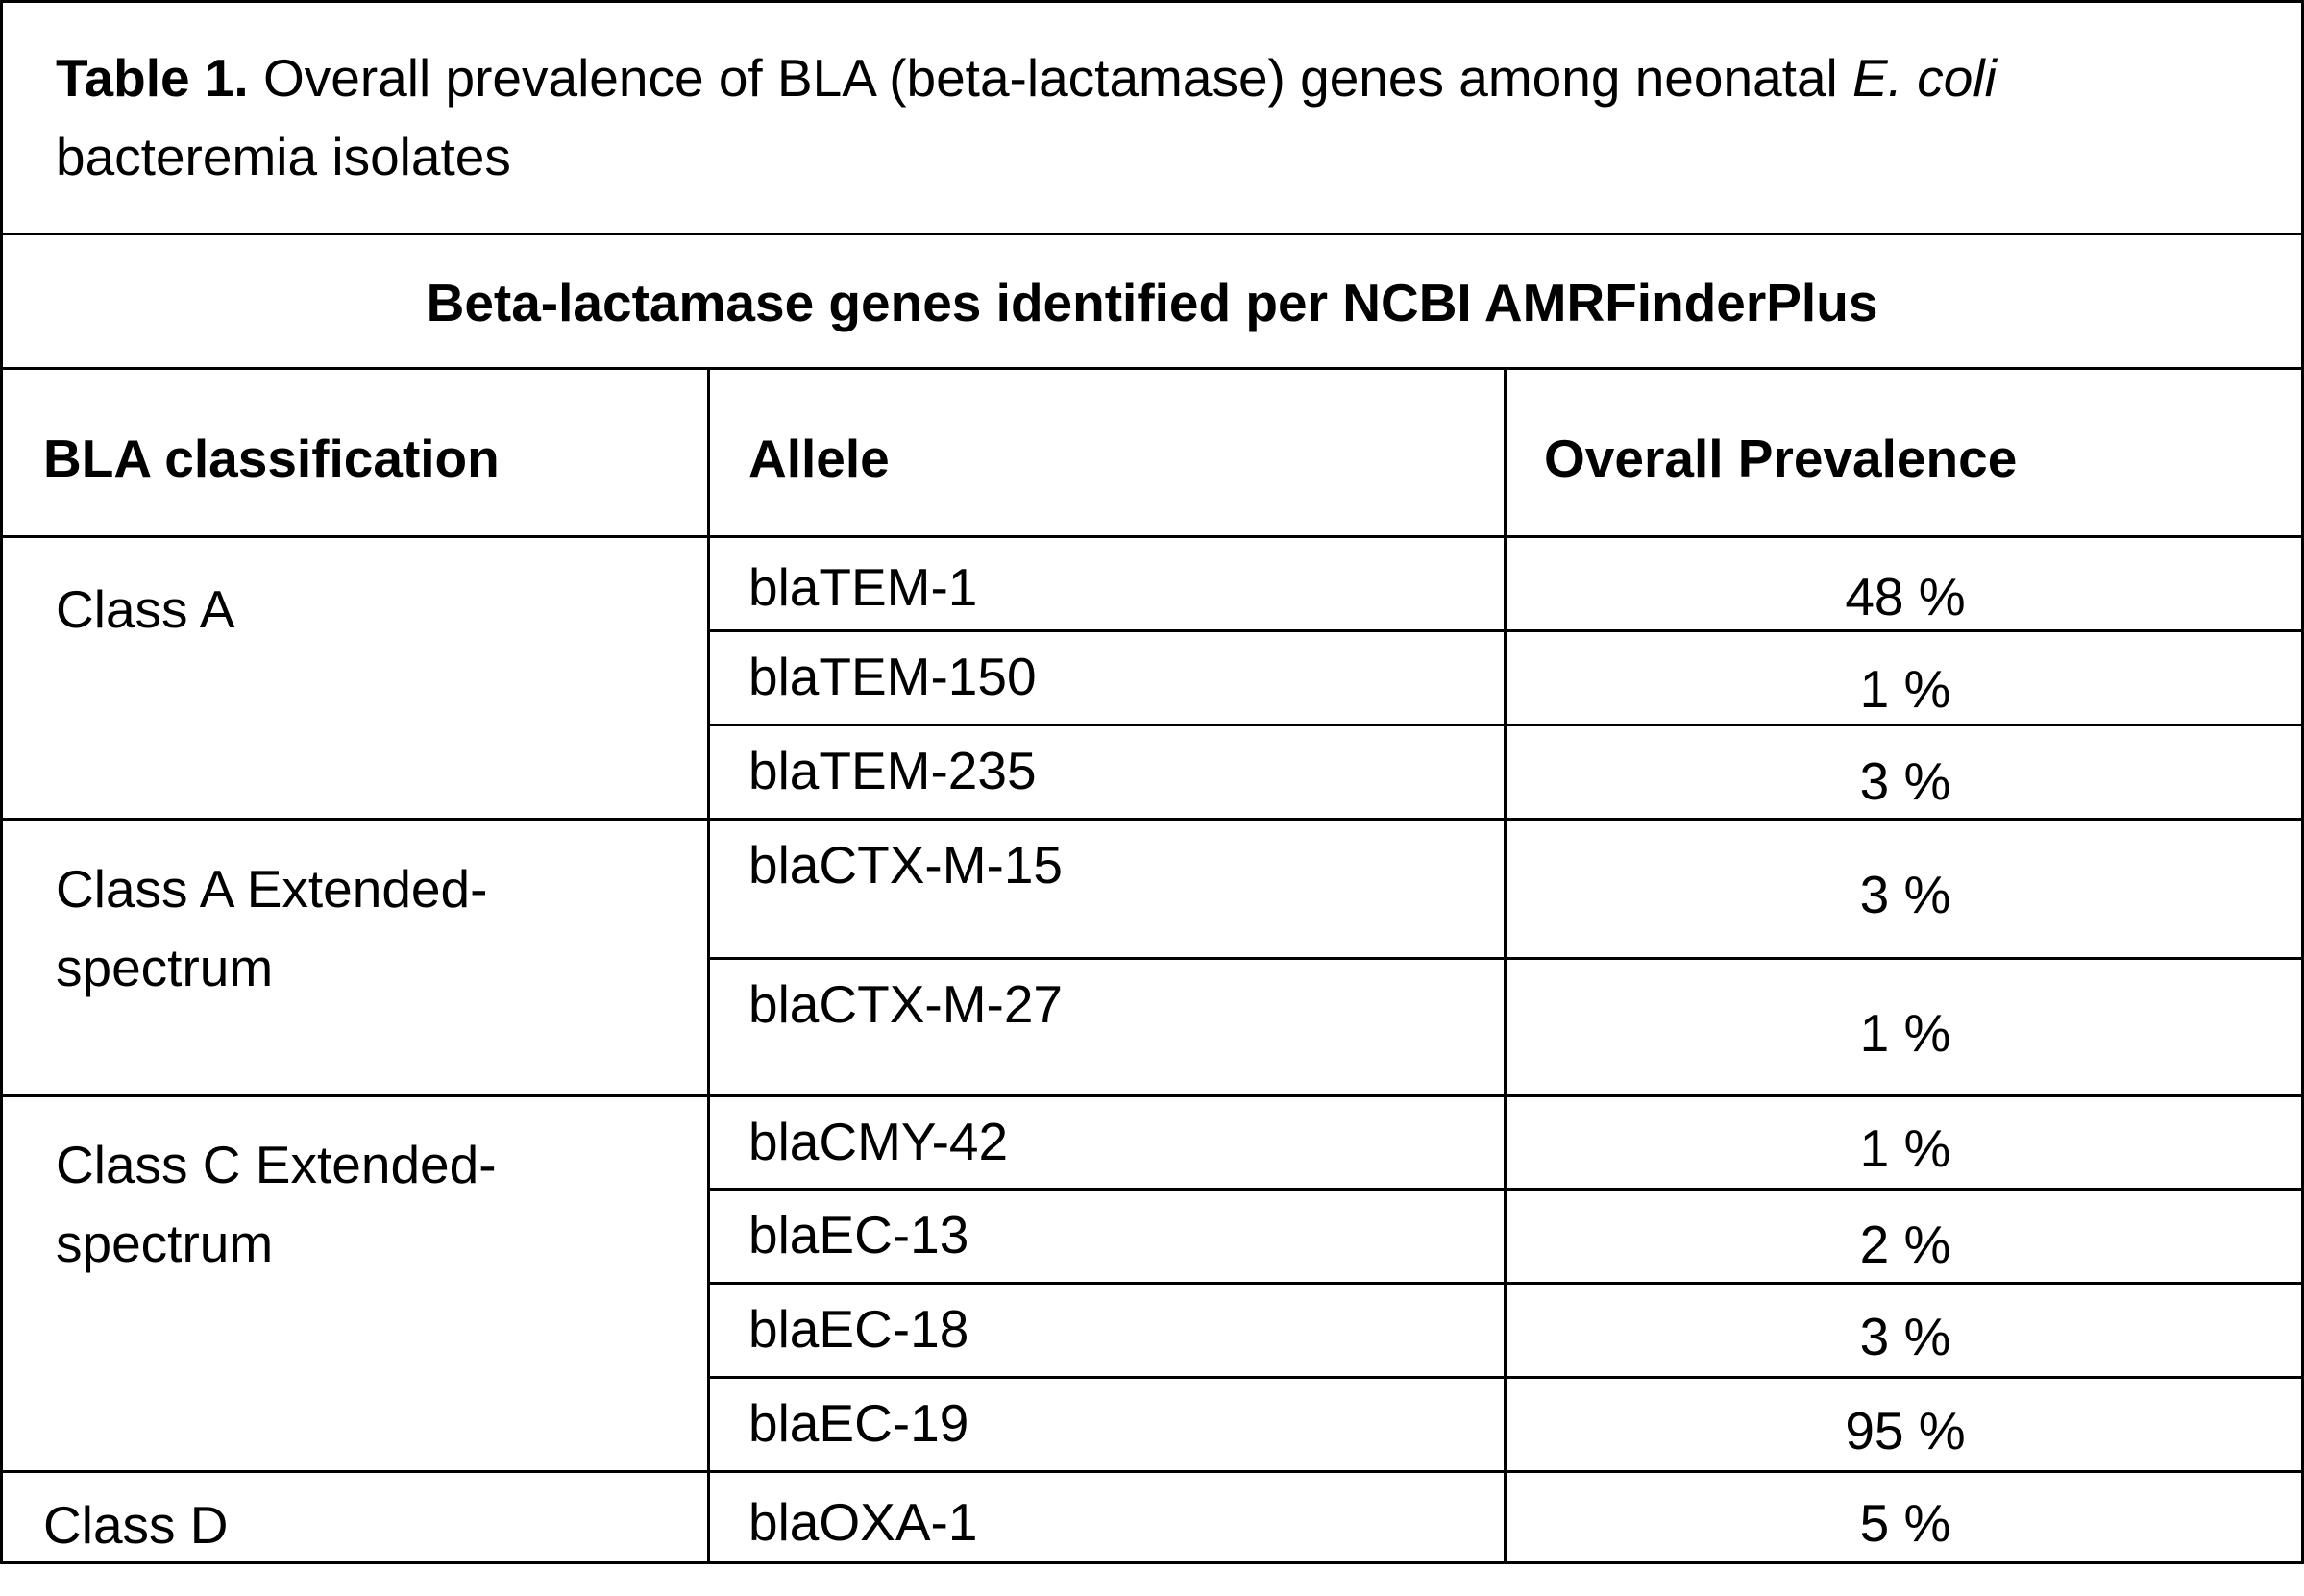 This screenshot has width=2304, height=1596. Describe the element at coordinates (1905, 1431) in the screenshot. I see `prevalence-cell: 95 %` at that location.